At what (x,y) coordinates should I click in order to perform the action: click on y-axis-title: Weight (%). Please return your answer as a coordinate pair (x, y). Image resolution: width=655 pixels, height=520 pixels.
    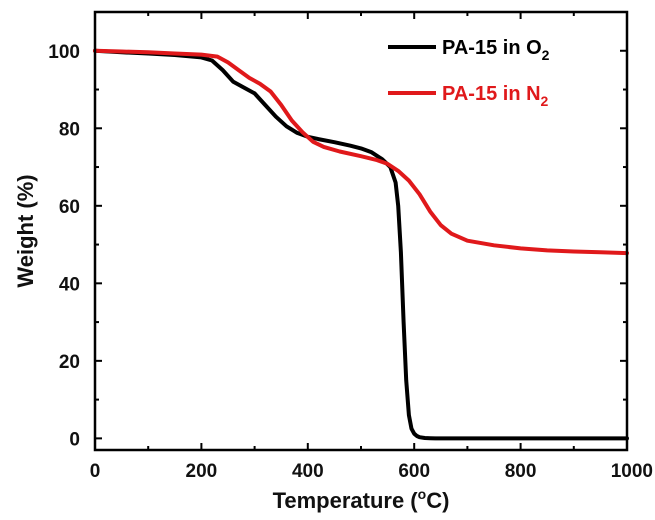
    Looking at the image, I should click on (25, 230).